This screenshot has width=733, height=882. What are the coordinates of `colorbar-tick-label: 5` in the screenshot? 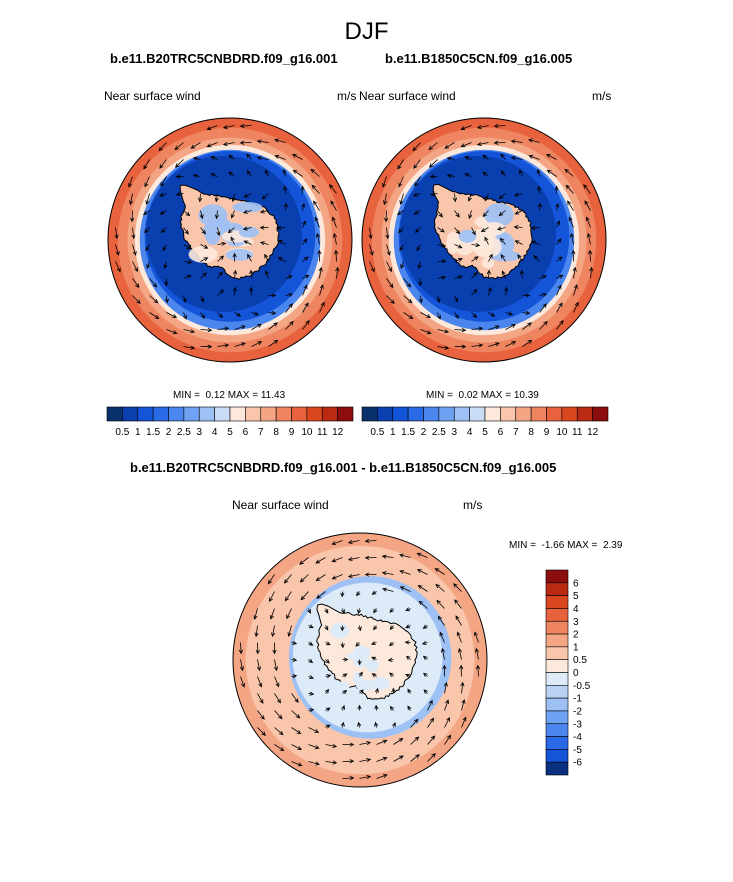 It's located at (485, 432).